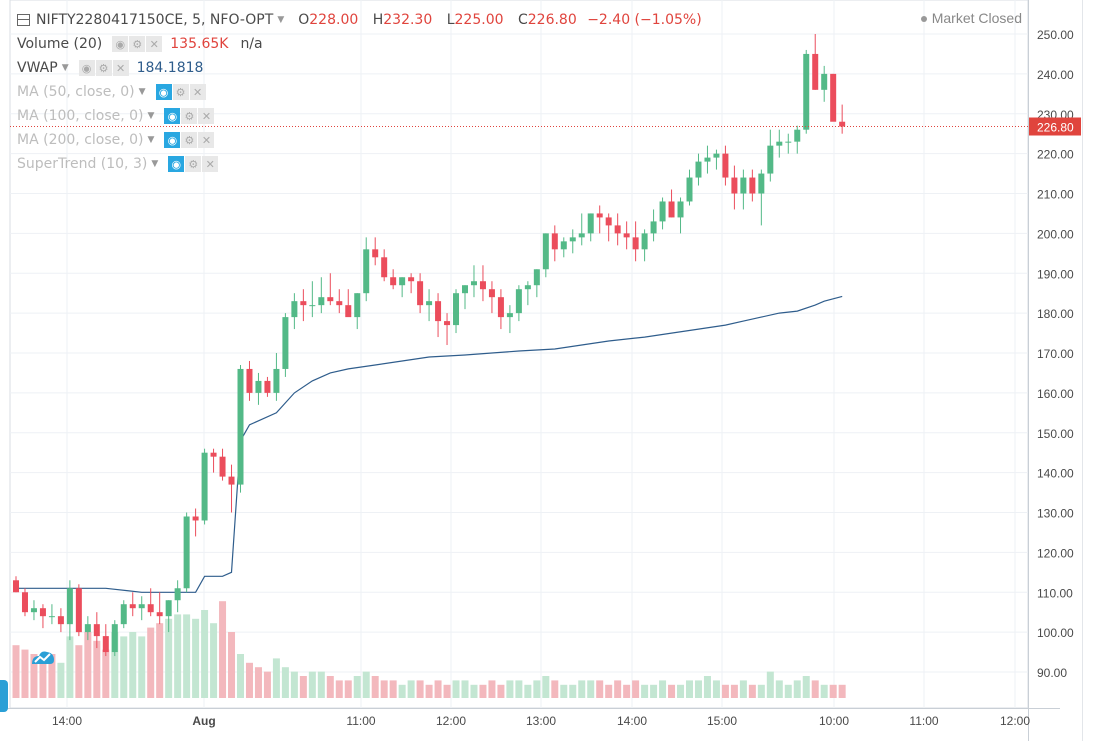  What do you see at coordinates (80, 140) in the screenshot?
I see `indicator-label: MA (200, close, 0)` at bounding box center [80, 140].